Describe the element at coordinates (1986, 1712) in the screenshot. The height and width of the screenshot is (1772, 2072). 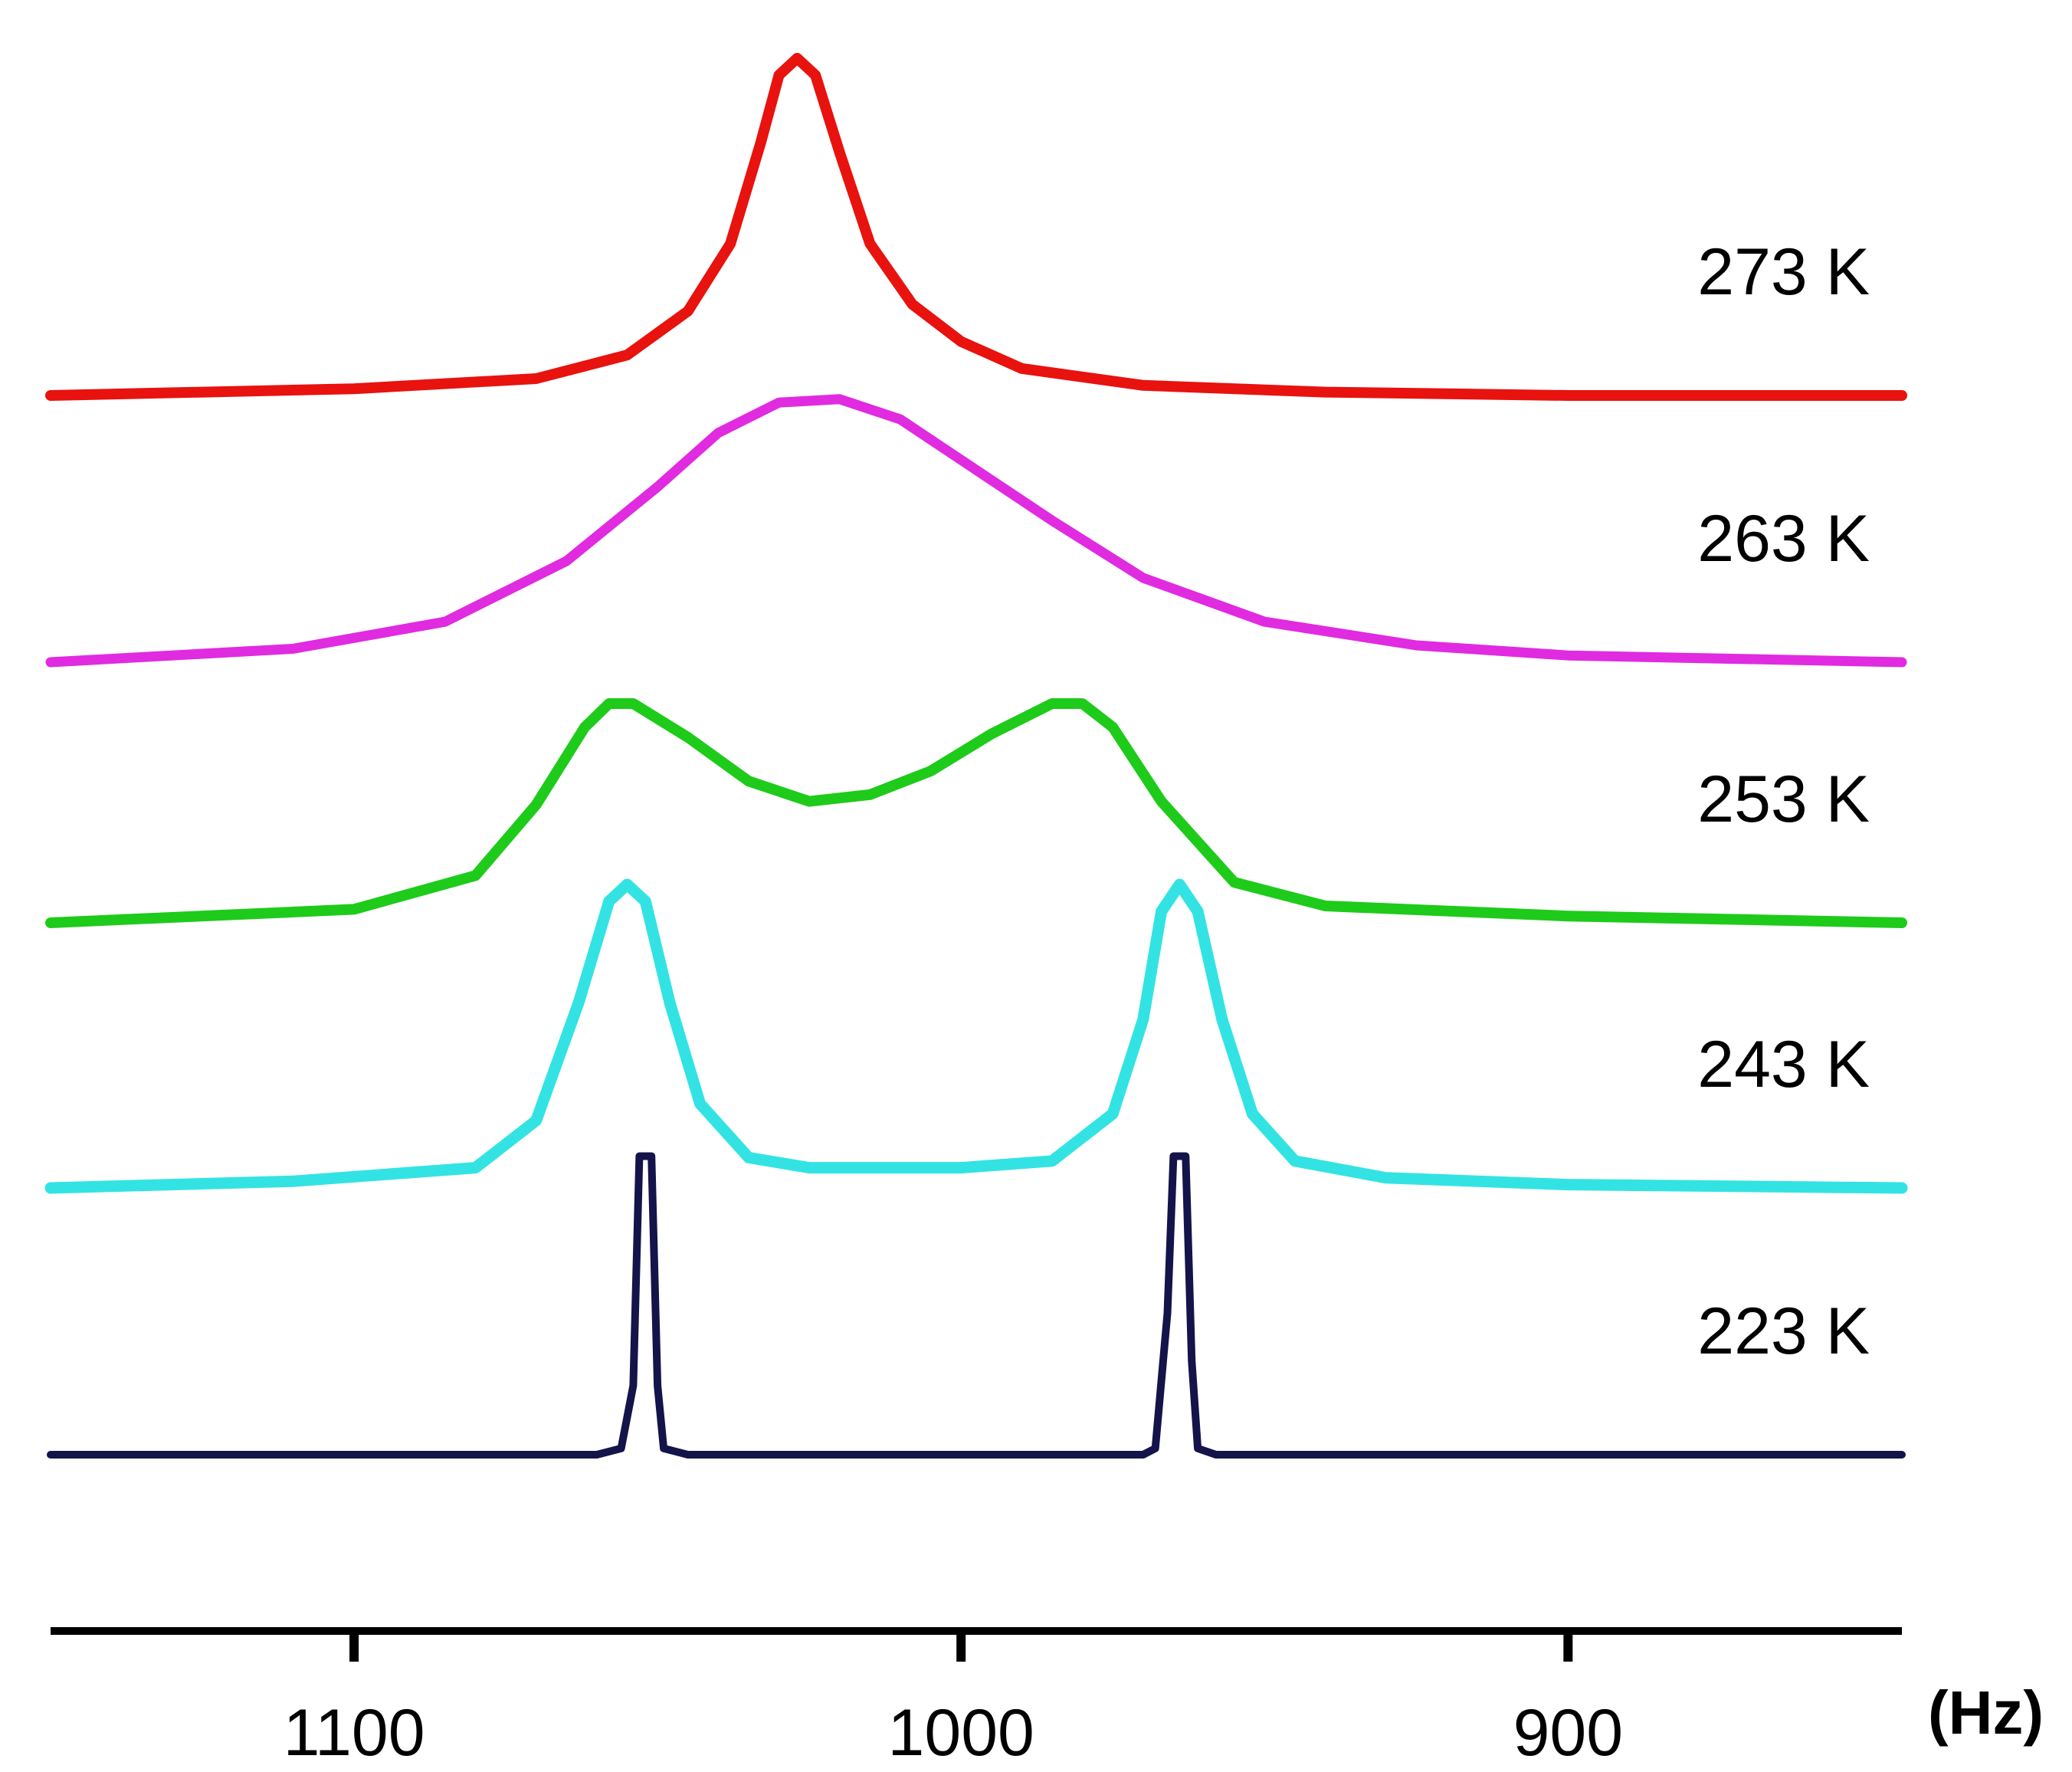
I see `x-axis-unit: (Hz)` at that location.